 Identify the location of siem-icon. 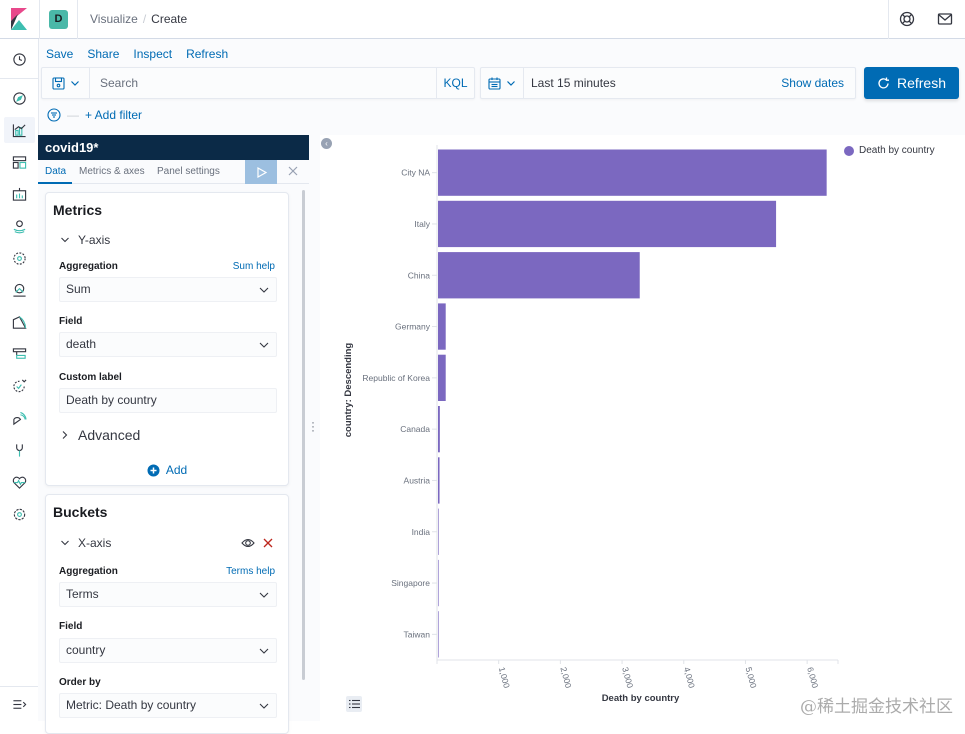
(19, 418).